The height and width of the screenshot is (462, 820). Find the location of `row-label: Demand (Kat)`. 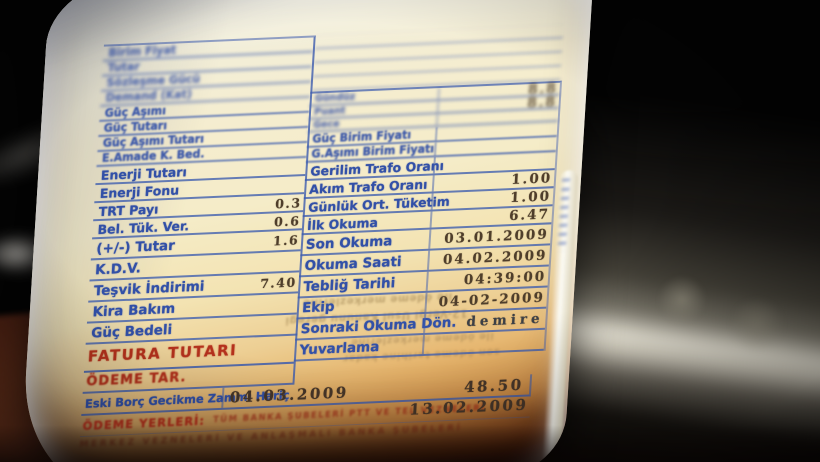

row-label: Demand (Kat) is located at coordinates (149, 96).